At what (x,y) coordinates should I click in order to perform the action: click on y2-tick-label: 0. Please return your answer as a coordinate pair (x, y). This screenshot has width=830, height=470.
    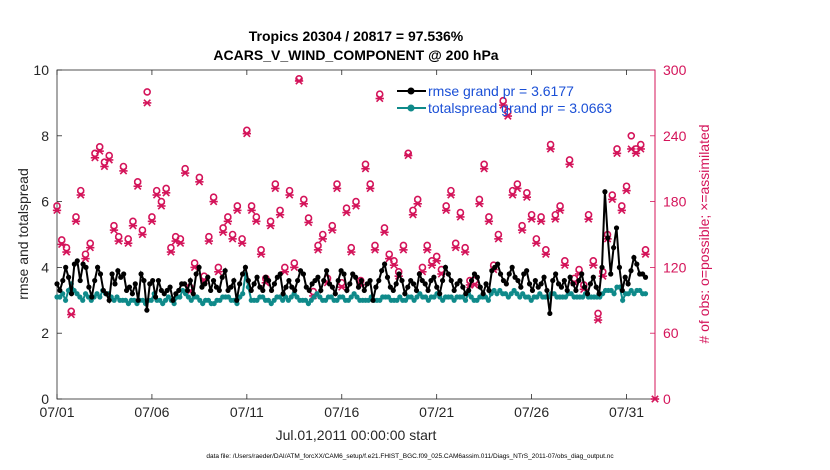
    Looking at the image, I should click on (667, 399).